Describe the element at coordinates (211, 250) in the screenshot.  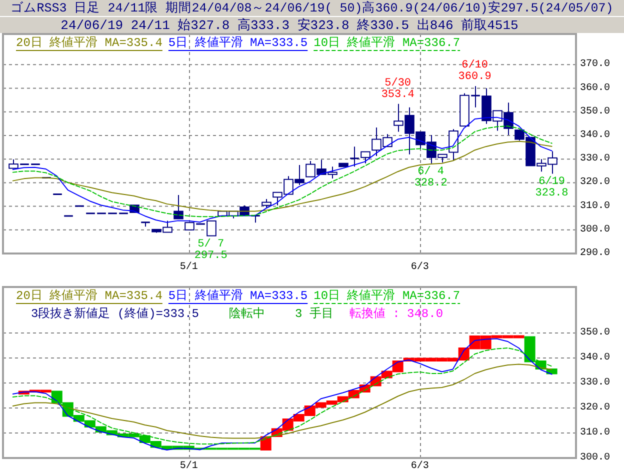
I see `annotation: 5/ 7 297.5` at that location.